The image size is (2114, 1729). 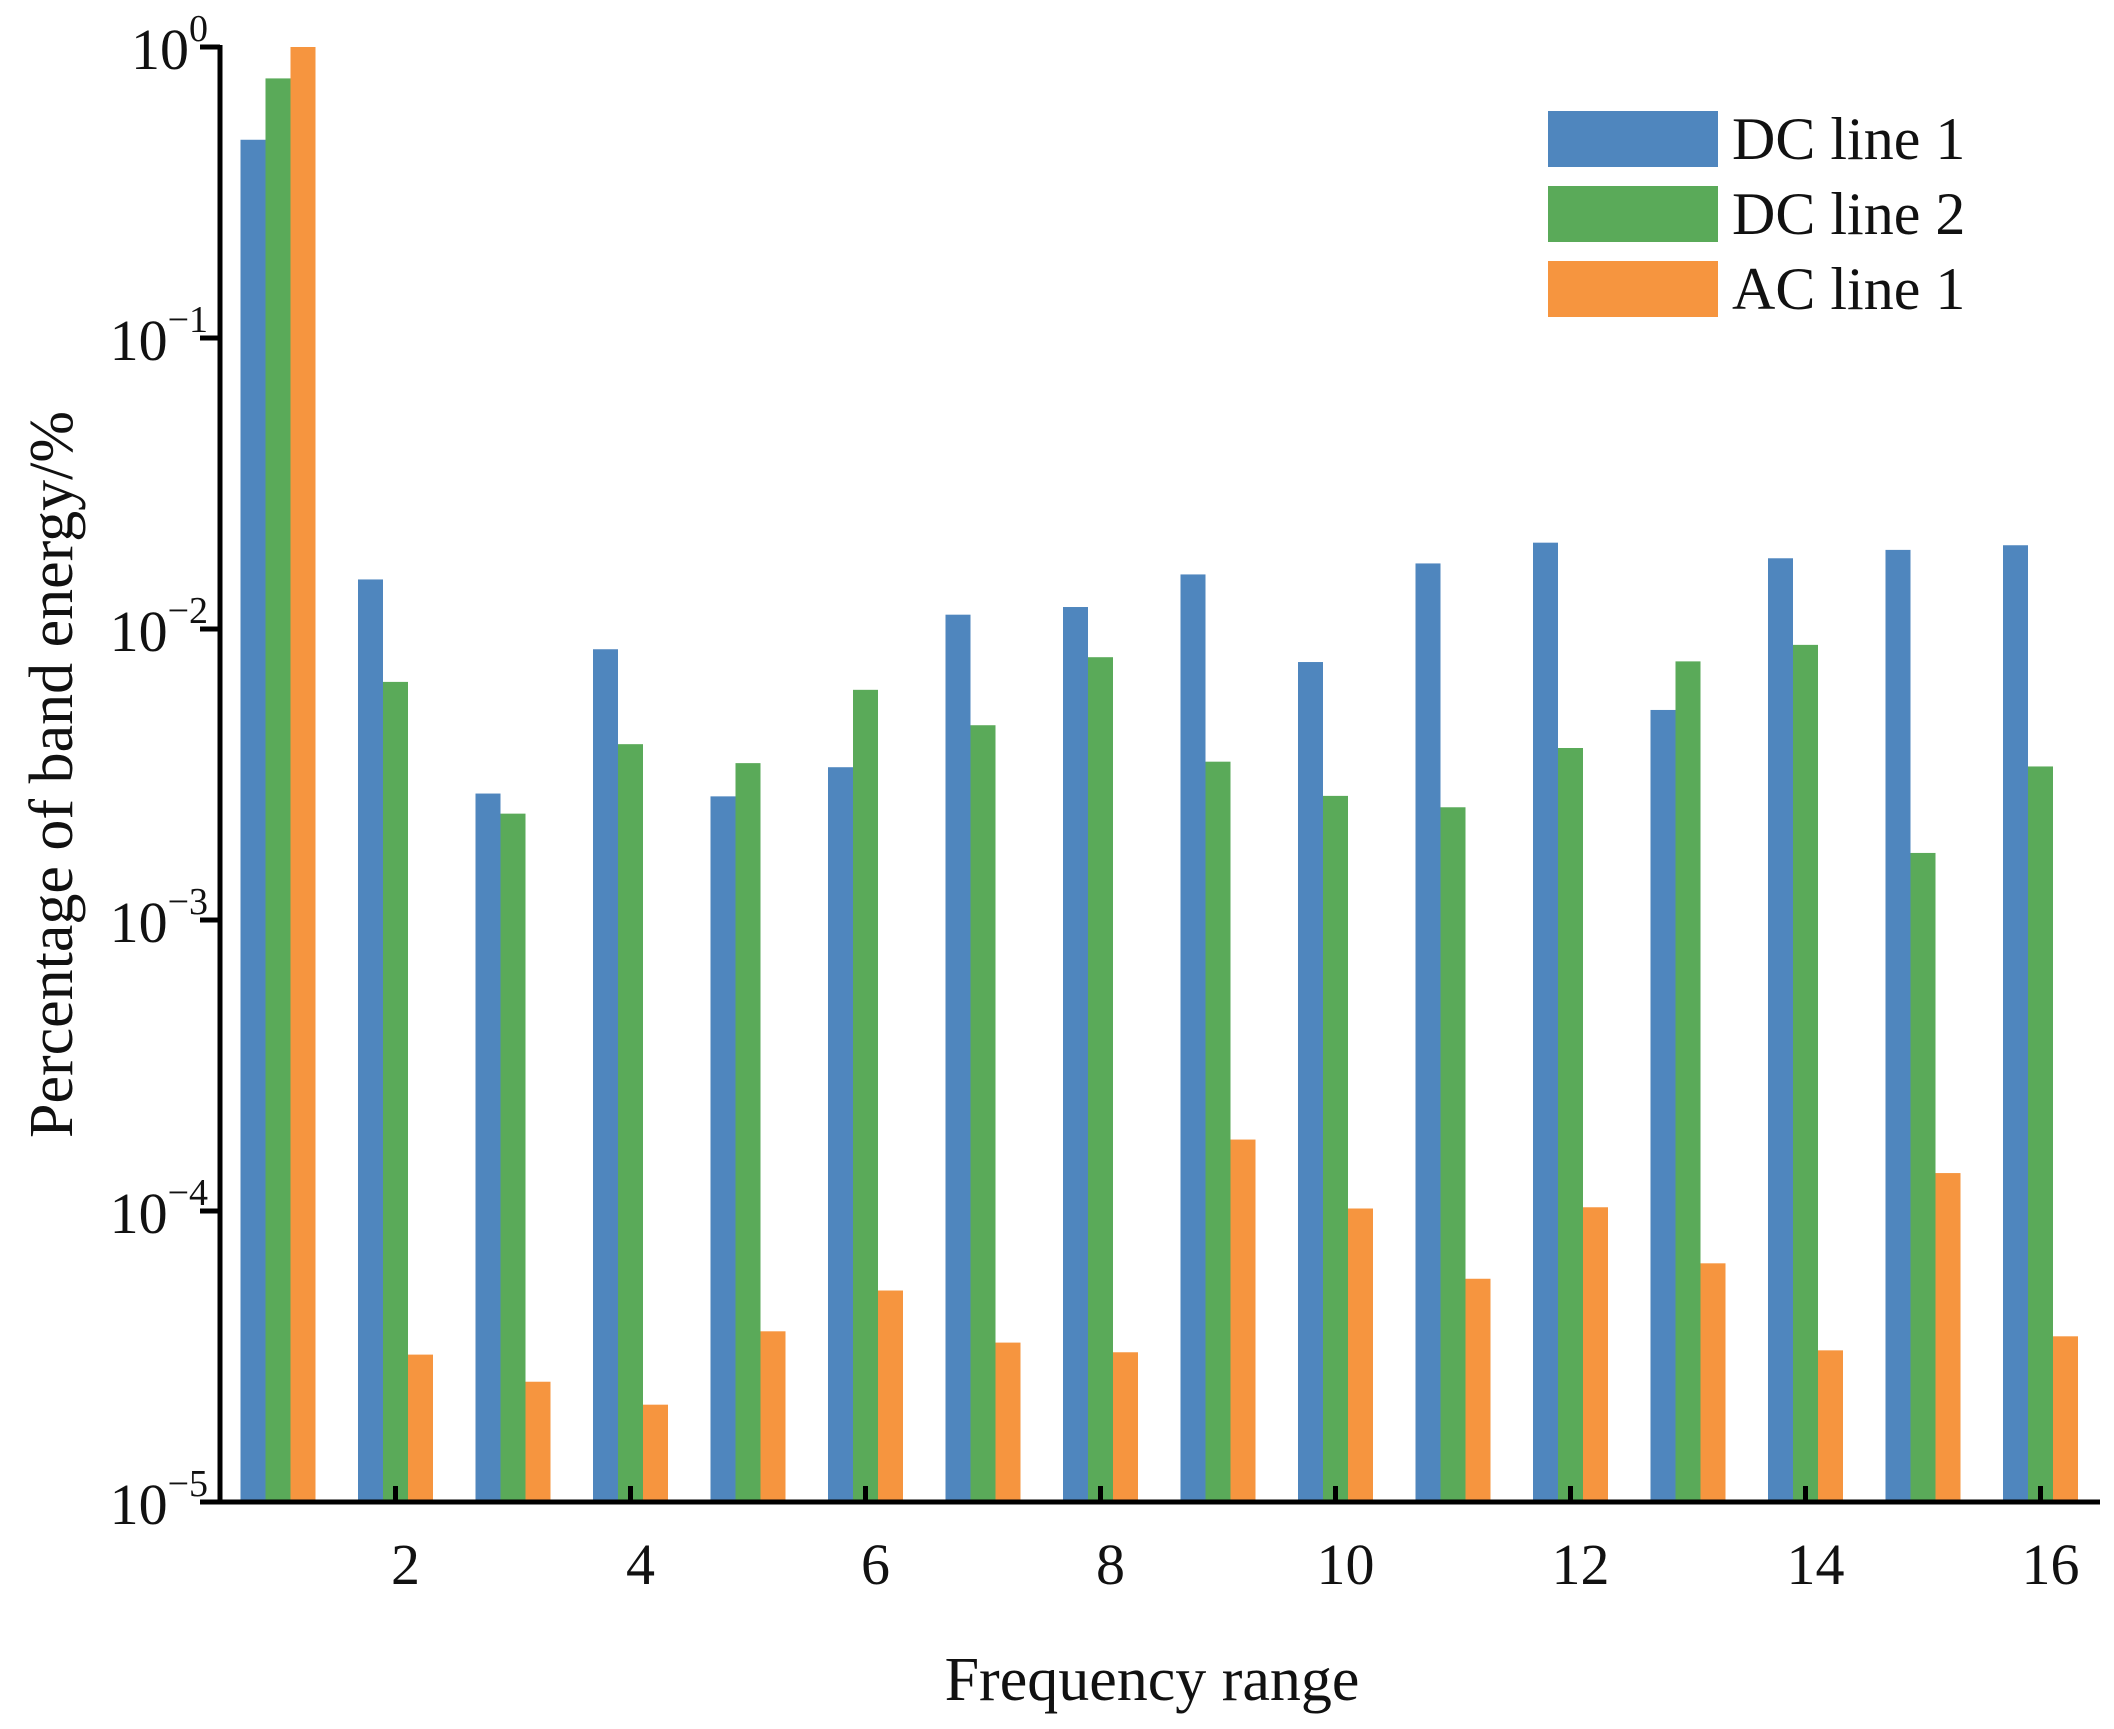 I want to click on y-tick-label: 10⁰, so click(x=169, y=45).